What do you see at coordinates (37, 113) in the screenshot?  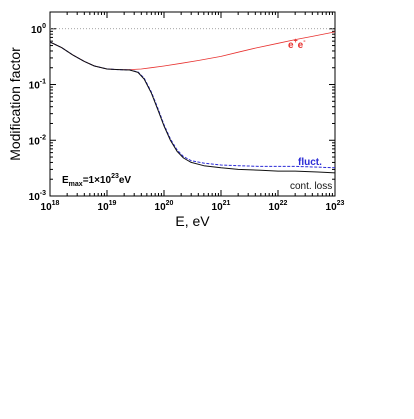 I see `y-tick-labels: 10⁻³ 10⁻² 10⁻¹ 10⁰` at bounding box center [37, 113].